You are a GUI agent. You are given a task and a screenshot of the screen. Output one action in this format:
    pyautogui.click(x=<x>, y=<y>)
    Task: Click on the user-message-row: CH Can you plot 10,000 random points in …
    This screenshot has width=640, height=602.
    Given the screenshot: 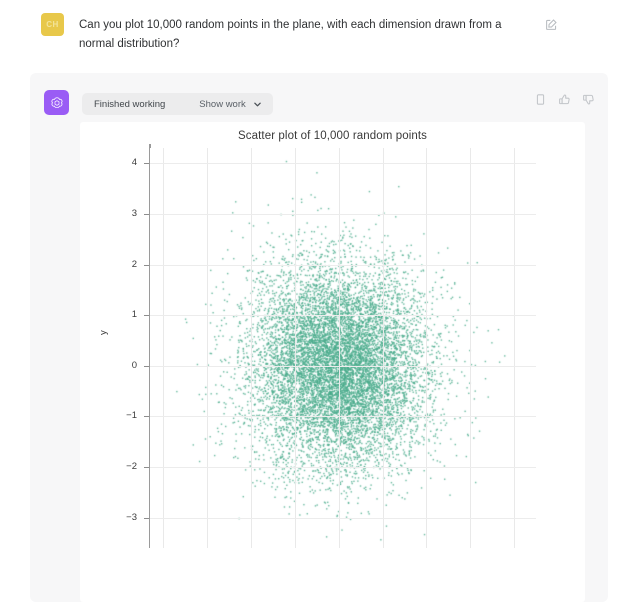 What is the action you would take?
    pyautogui.click(x=320, y=36)
    